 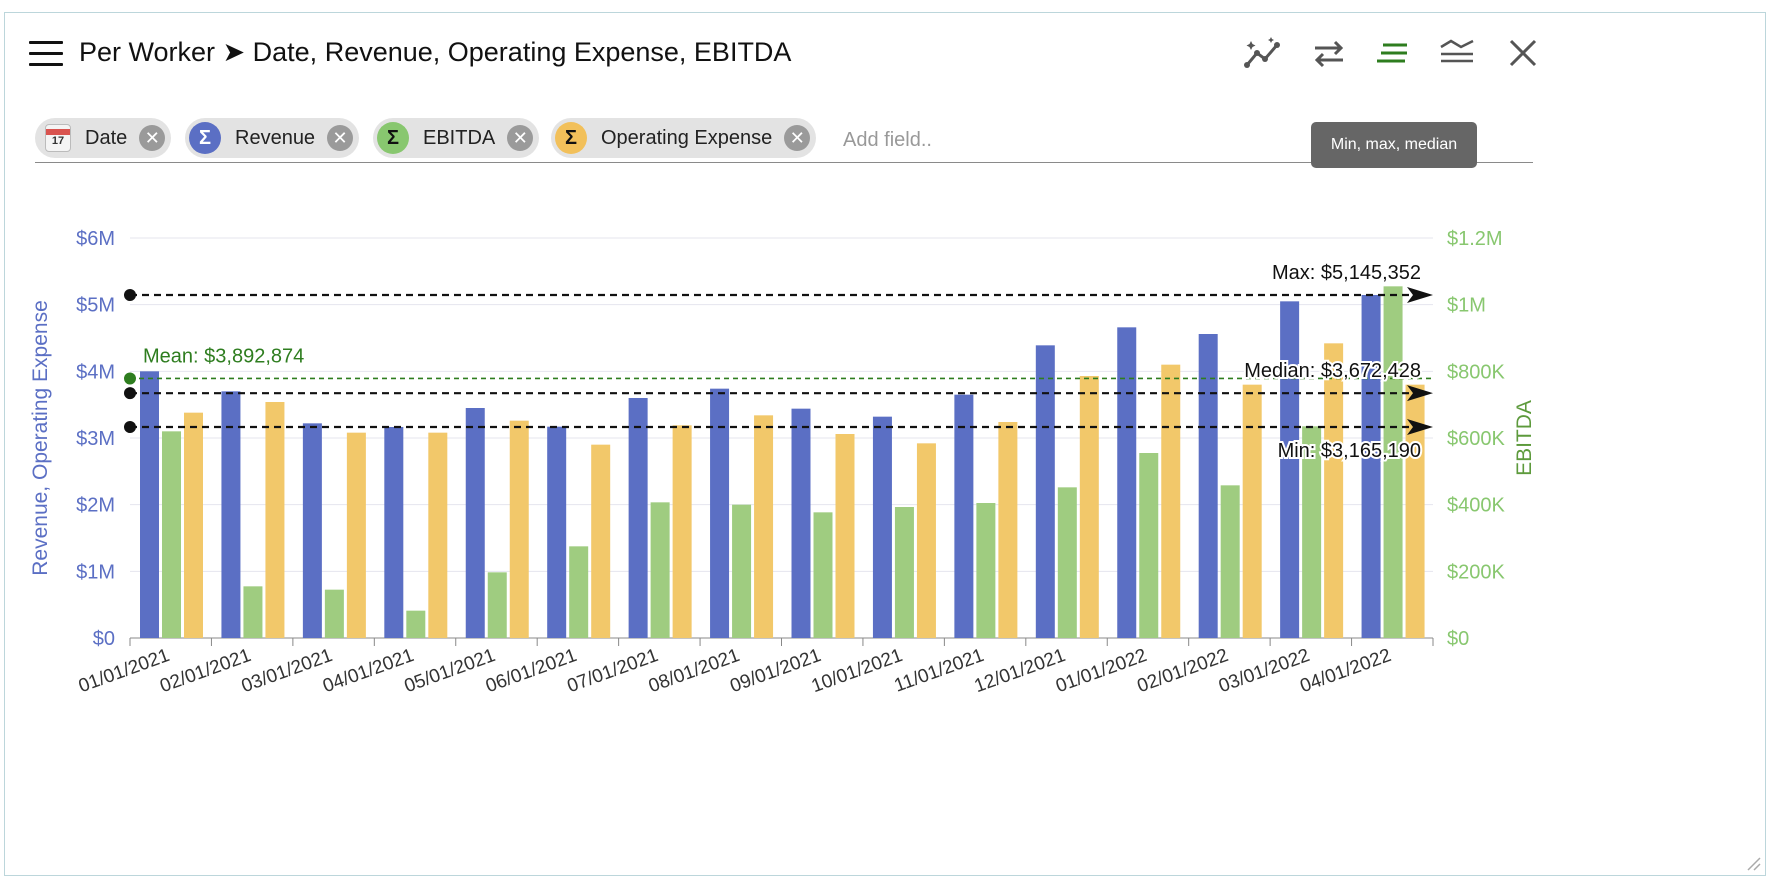 What do you see at coordinates (1346, 273) in the screenshot?
I see `reference-line-label: Max: $5,145,352` at bounding box center [1346, 273].